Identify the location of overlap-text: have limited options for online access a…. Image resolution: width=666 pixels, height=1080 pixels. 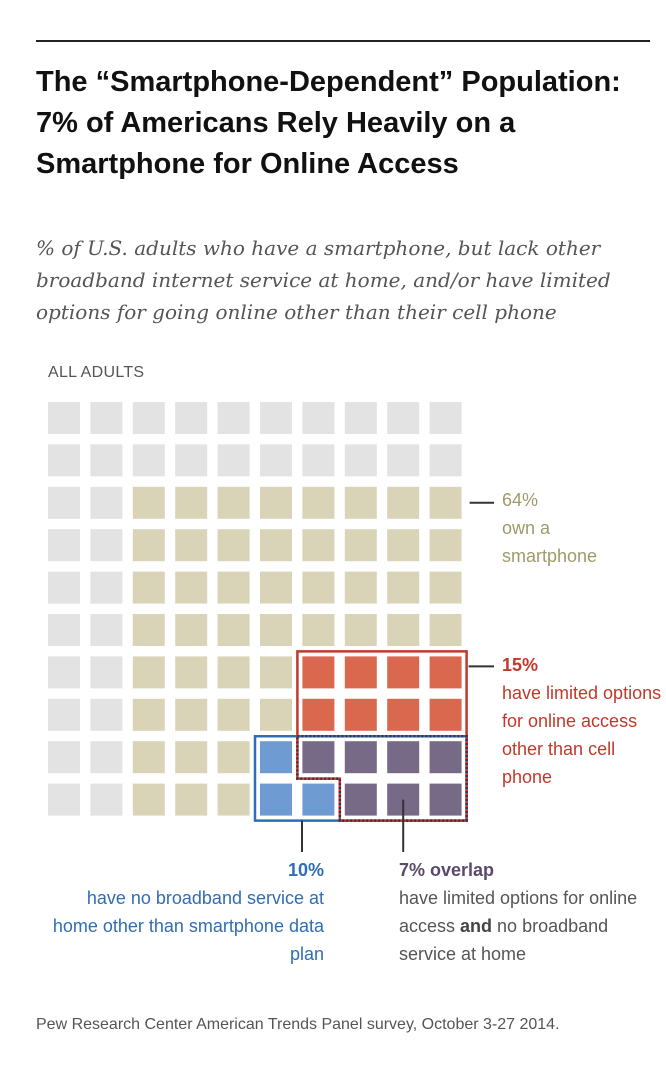
(529, 926).